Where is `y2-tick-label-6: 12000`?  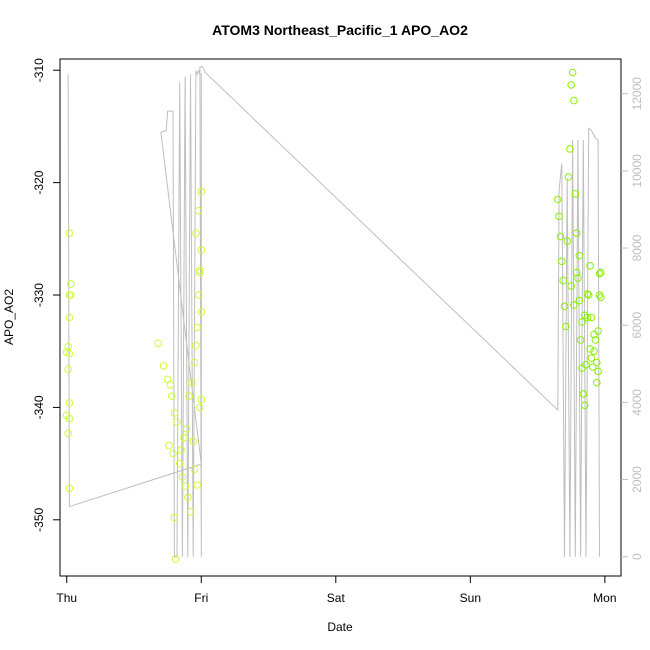 y2-tick-label-6: 12000 is located at coordinates (637, 94).